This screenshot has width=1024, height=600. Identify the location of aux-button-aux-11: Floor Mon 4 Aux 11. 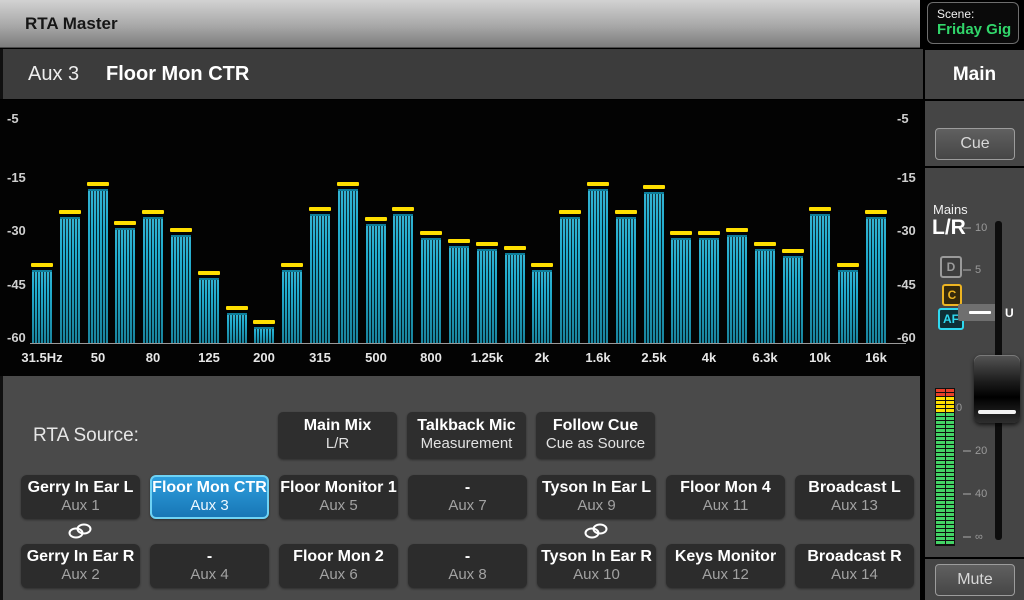
(725, 497).